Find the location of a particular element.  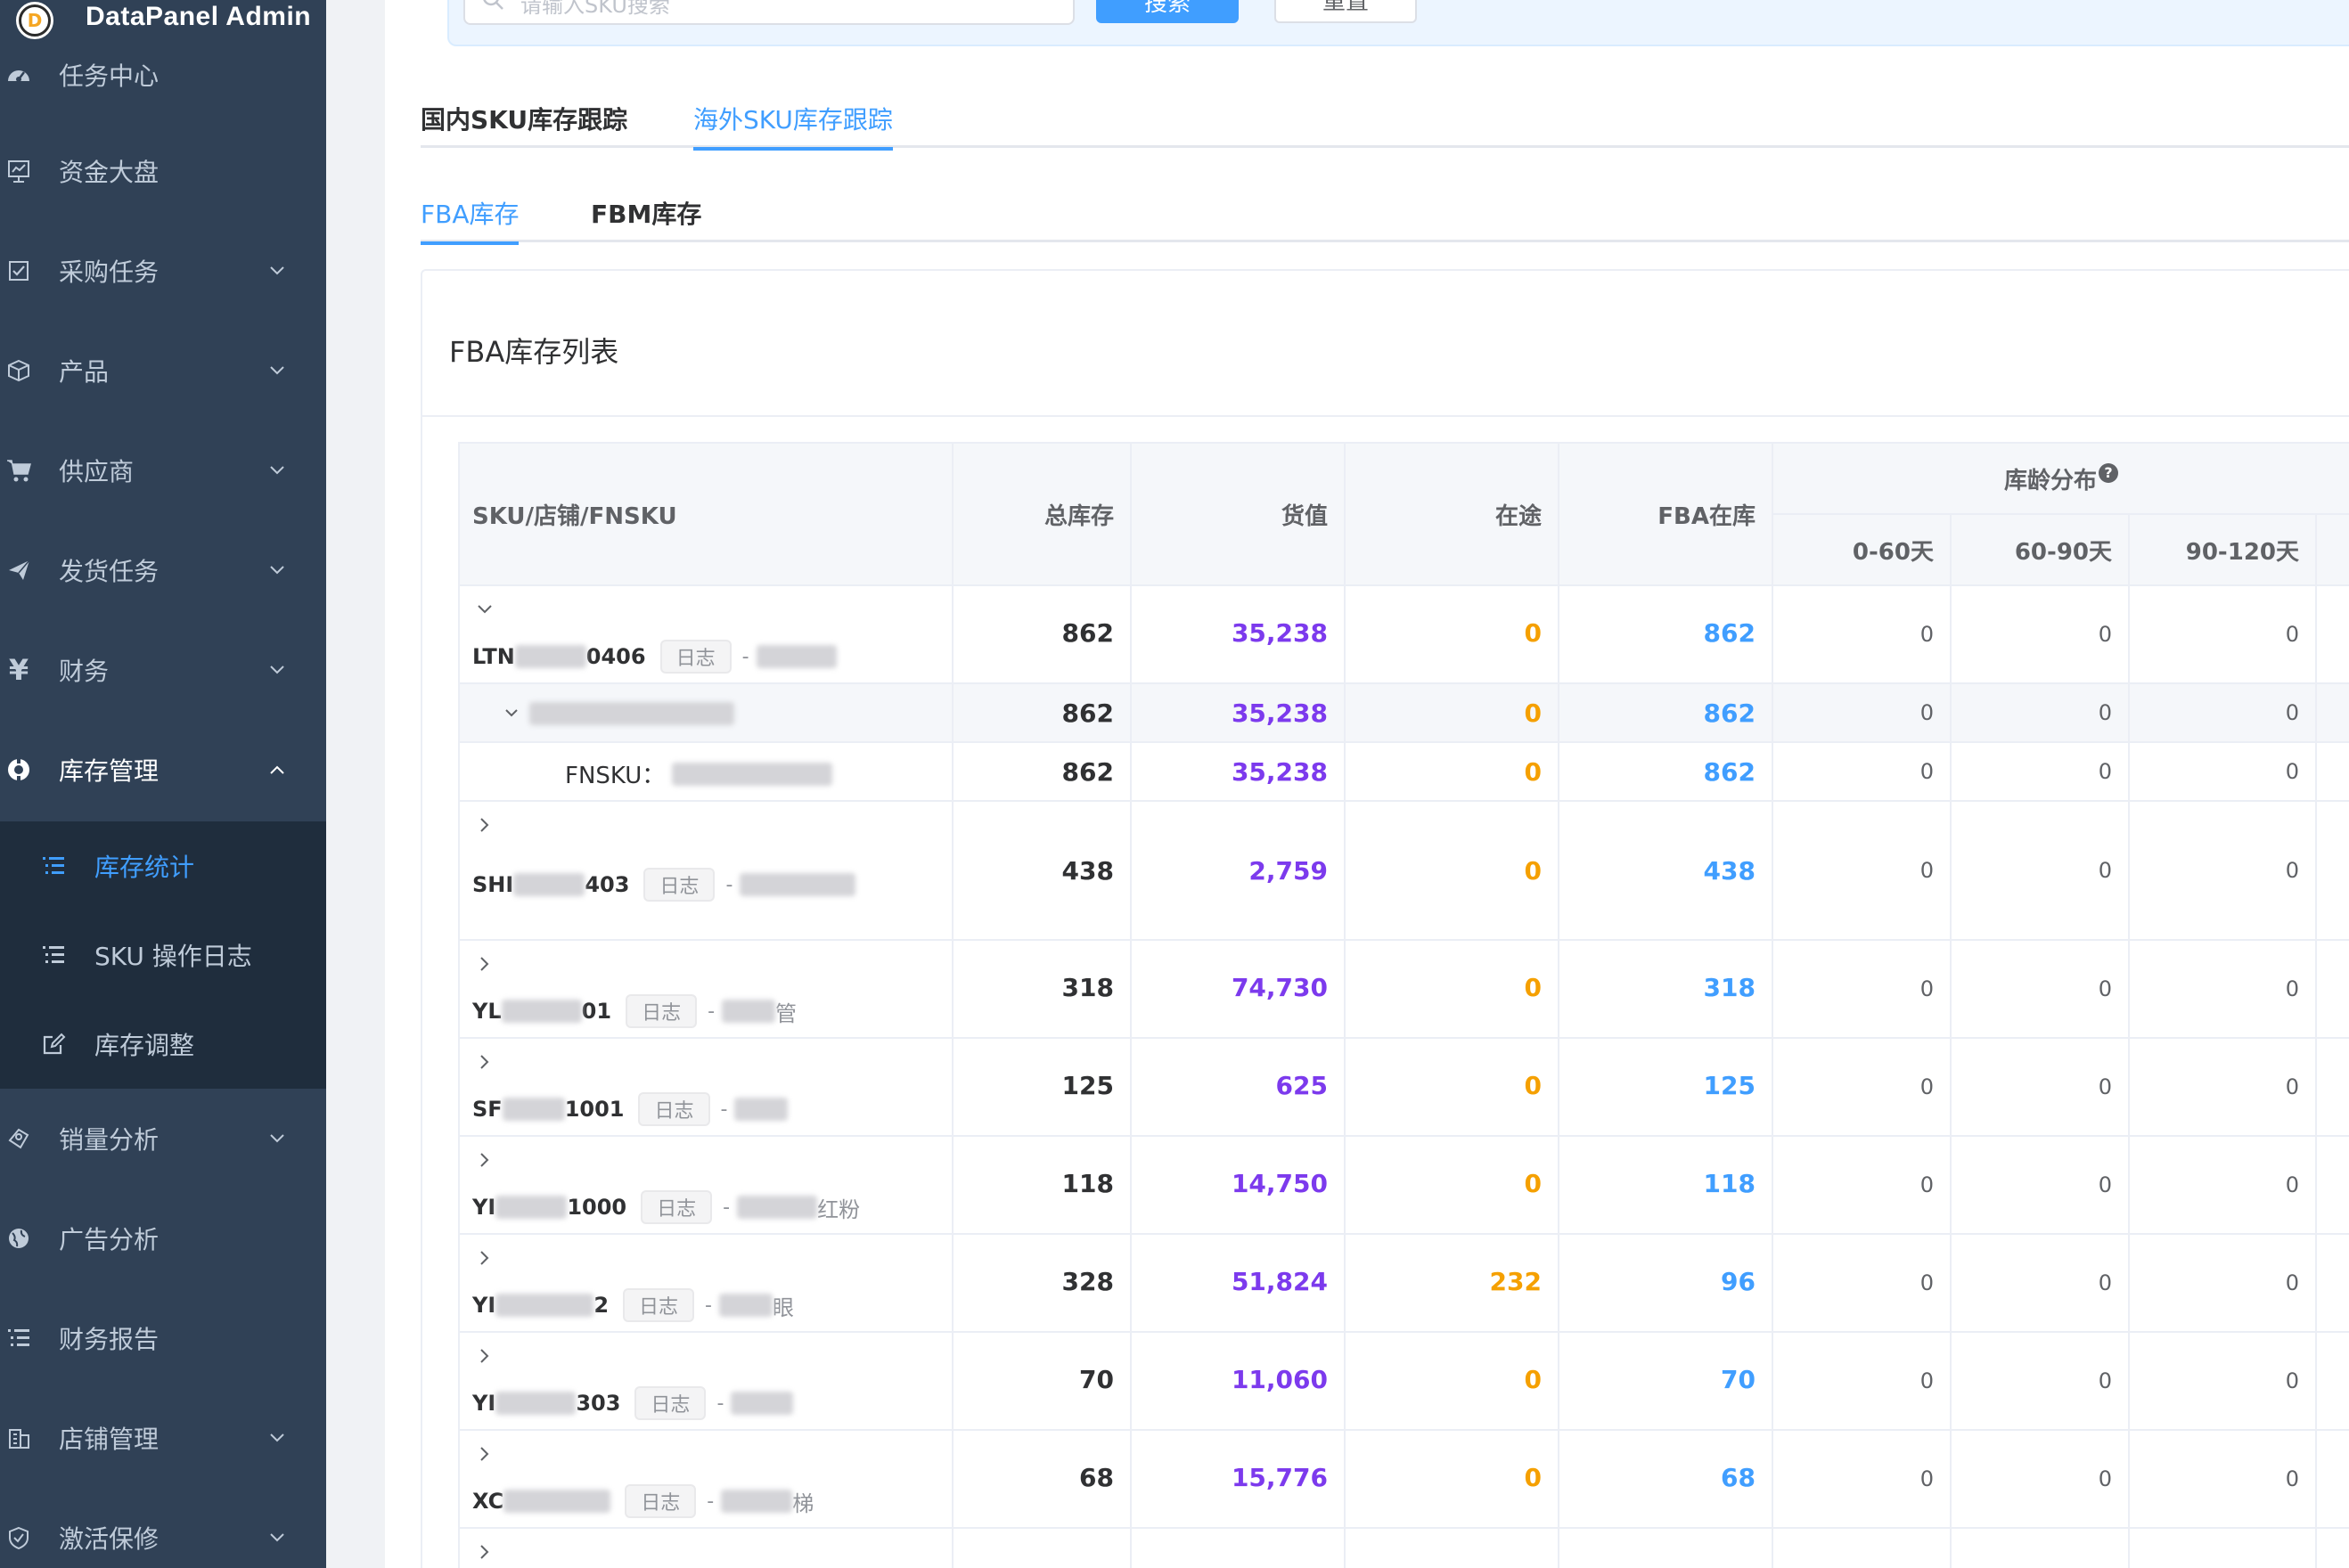

sidebar-subitem-label: 库存统计 is located at coordinates (144, 867).